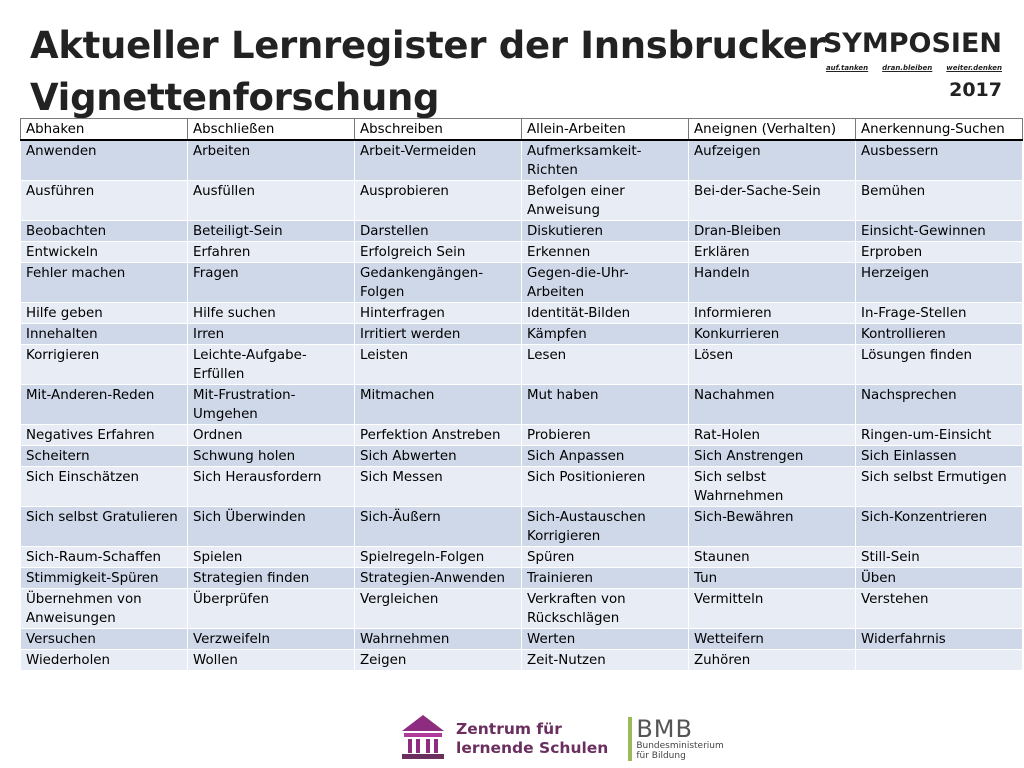 This screenshot has height=768, width=1024. Describe the element at coordinates (605, 486) in the screenshot. I see `table-cell: Sich Positionieren` at that location.